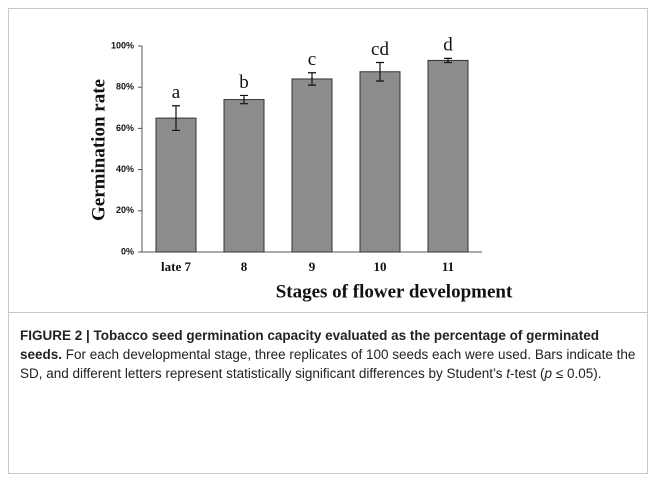  I want to click on significance-letter: c, so click(312, 59).